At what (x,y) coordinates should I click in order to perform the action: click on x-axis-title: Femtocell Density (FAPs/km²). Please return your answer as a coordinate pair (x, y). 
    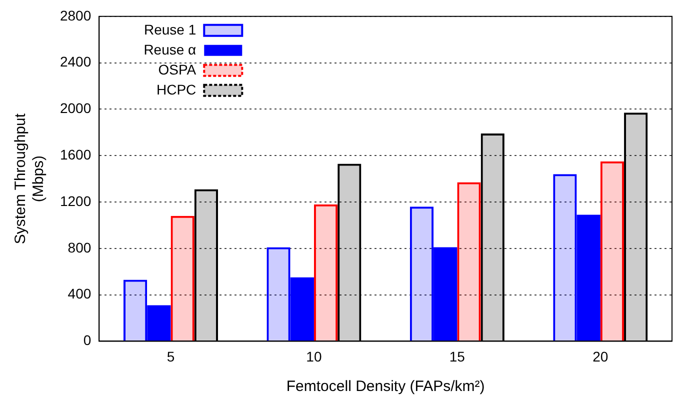
    Looking at the image, I should click on (385, 387).